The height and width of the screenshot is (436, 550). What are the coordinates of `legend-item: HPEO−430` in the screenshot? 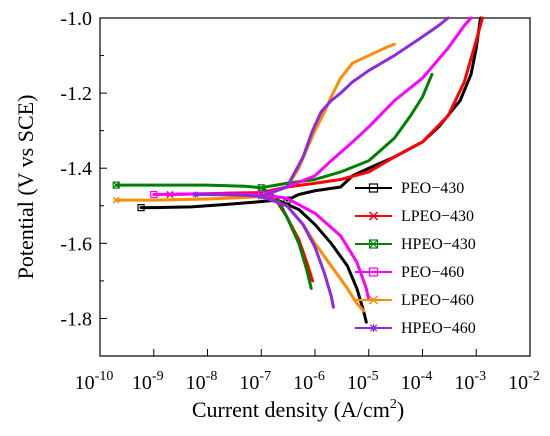 It's located at (415, 244).